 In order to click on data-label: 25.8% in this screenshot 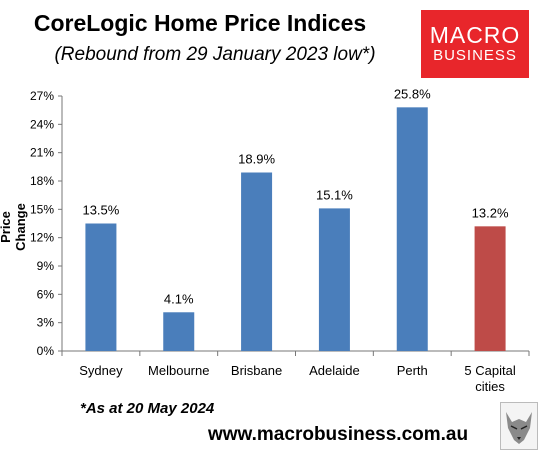, I will do `click(412, 93)`.